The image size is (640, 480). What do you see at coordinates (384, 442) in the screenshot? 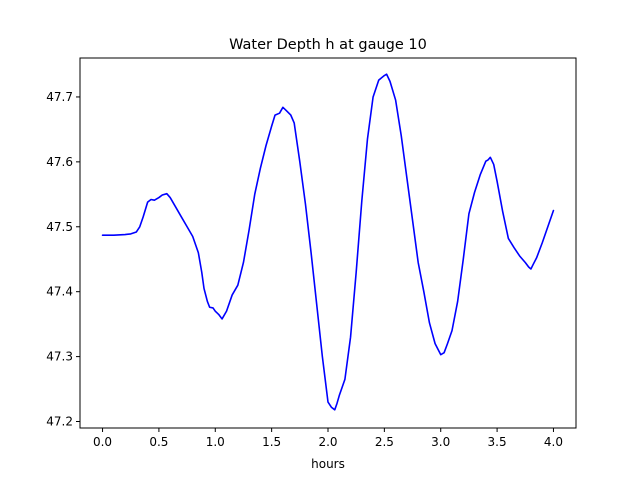
I see `x-tick-label: 2.5` at bounding box center [384, 442].